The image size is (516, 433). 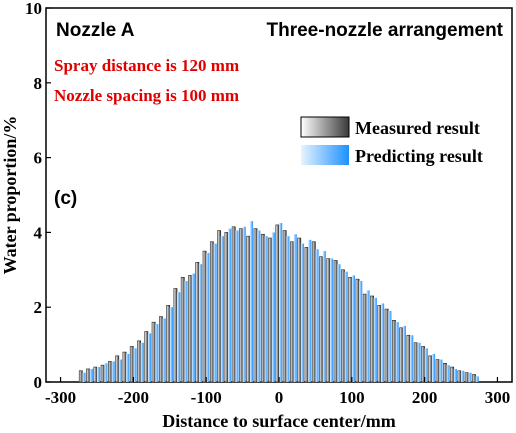 I want to click on x-tick-label: -200, so click(x=133, y=397).